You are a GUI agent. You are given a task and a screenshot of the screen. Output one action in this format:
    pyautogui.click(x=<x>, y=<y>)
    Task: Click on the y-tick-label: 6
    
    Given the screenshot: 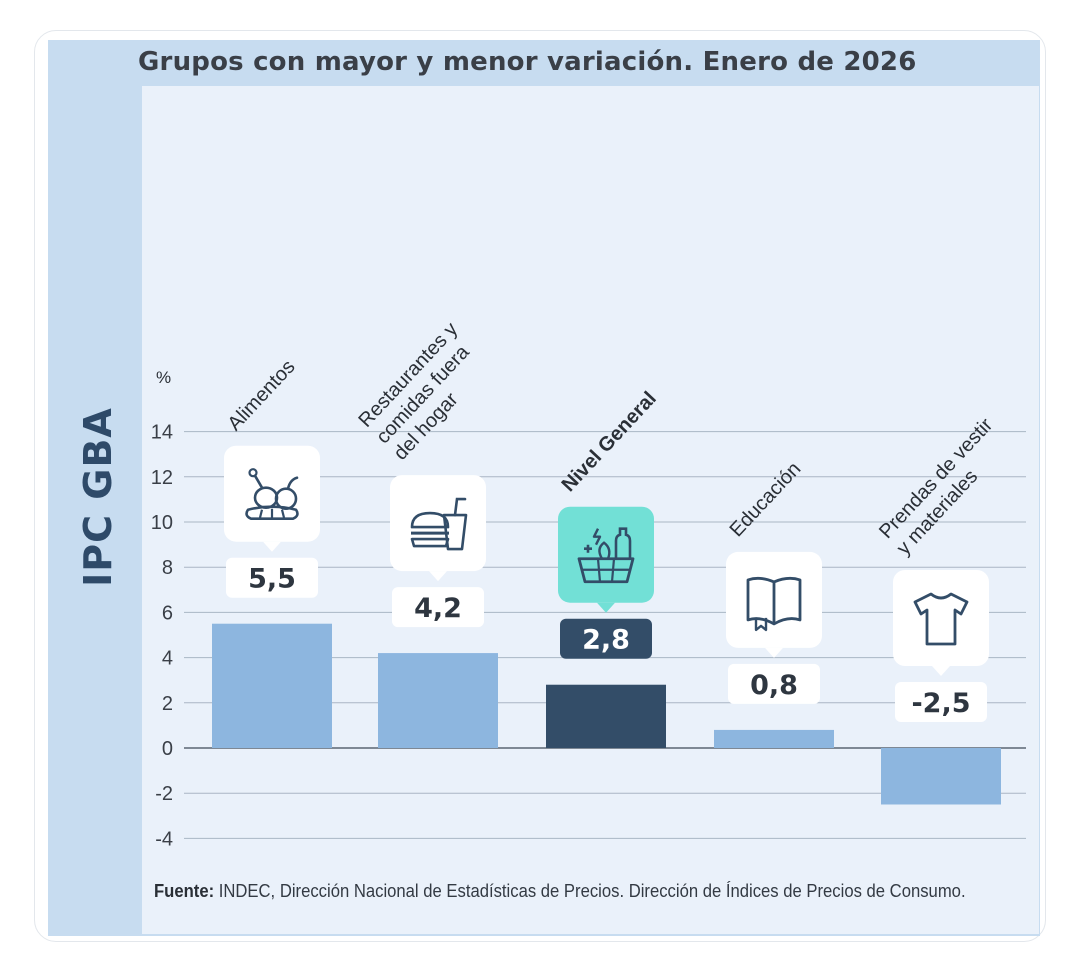 What is the action you would take?
    pyautogui.click(x=167, y=613)
    